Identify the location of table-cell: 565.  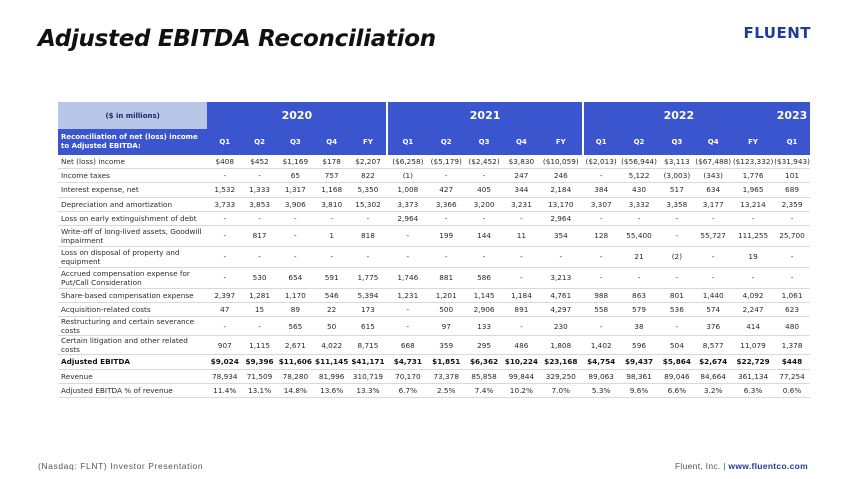
(295, 326).